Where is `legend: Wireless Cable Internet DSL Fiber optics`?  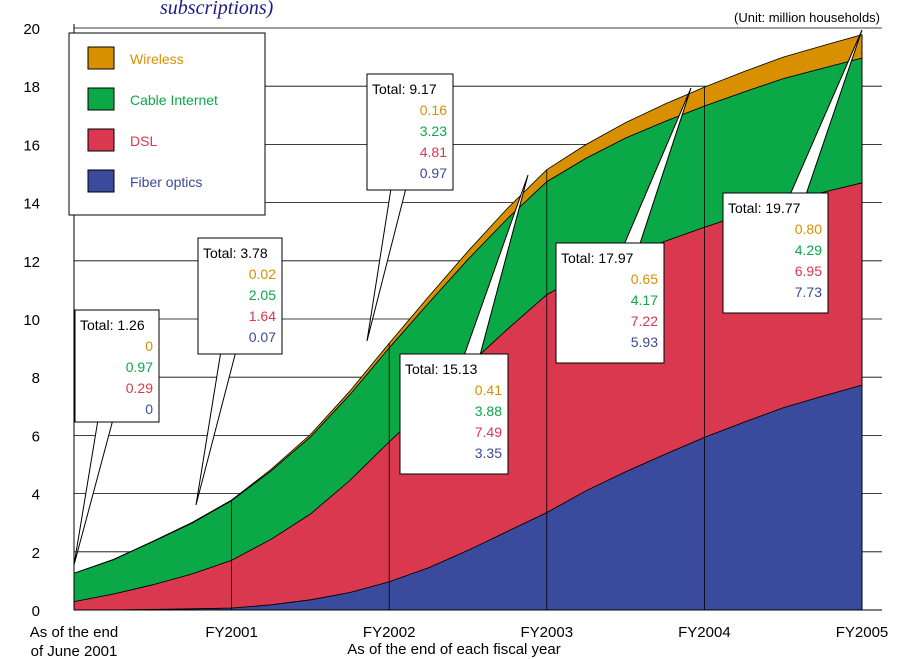 legend: Wireless Cable Internet DSL Fiber optics is located at coordinates (167, 124).